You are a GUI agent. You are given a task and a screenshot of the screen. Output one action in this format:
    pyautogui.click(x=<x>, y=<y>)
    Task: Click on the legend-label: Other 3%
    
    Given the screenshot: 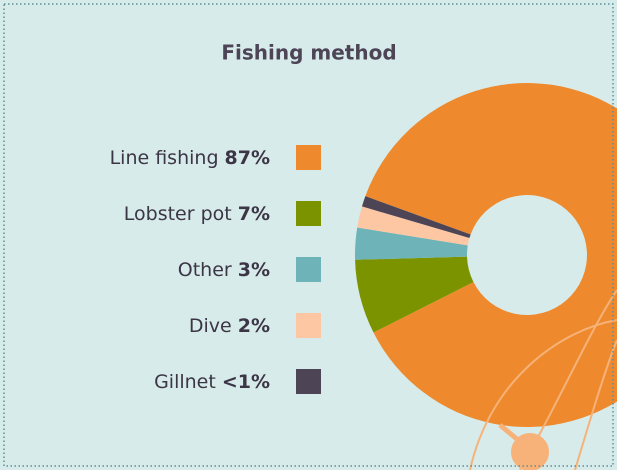 What is the action you would take?
    pyautogui.click(x=224, y=270)
    